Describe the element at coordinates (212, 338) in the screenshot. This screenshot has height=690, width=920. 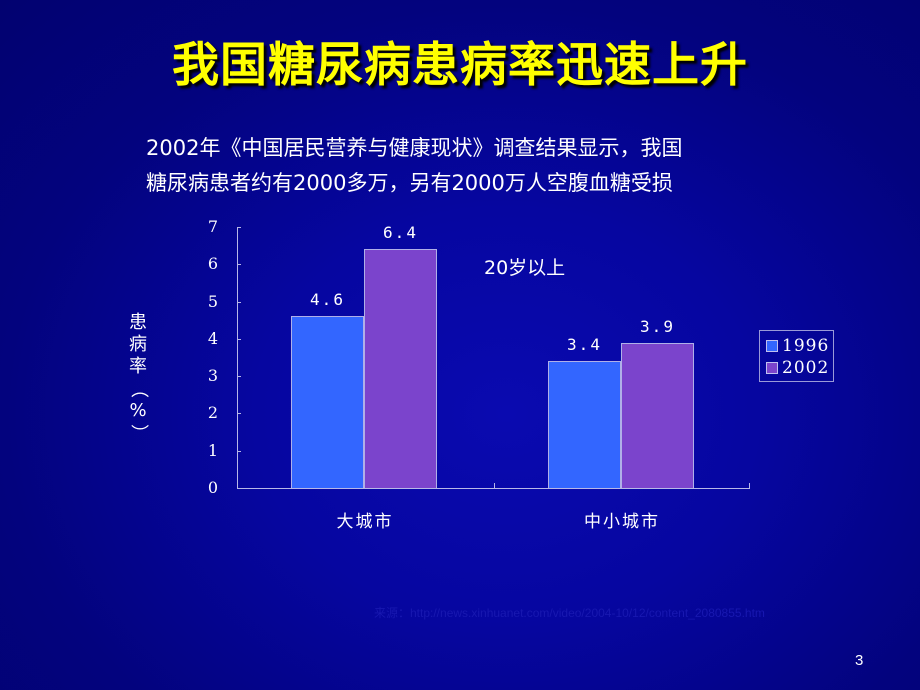
I see `y-tick-label: 4` at that location.